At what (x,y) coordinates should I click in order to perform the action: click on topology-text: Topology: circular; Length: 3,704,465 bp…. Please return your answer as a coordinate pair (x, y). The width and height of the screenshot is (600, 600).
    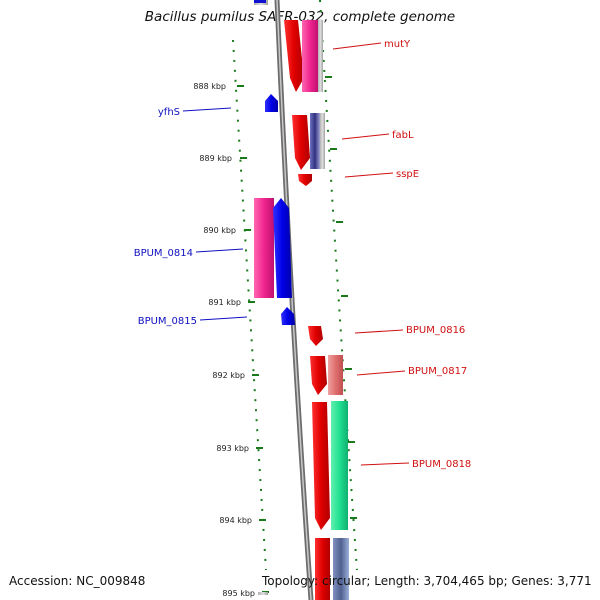
    Looking at the image, I should click on (427, 581).